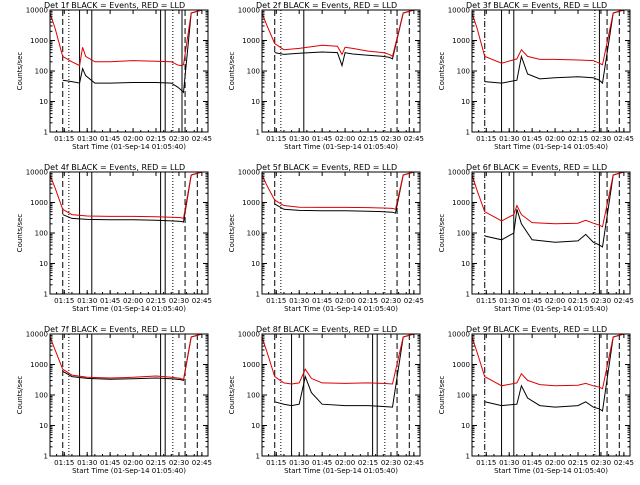  I want to click on panel-title: Det 6f BLACK = Events, RED = LLD, so click(536, 167).